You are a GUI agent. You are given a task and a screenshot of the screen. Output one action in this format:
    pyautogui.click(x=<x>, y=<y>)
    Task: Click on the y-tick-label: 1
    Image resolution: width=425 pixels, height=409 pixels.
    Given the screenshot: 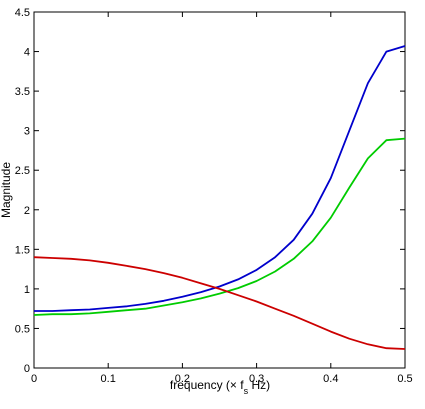 What is the action you would take?
    pyautogui.click(x=27, y=290)
    